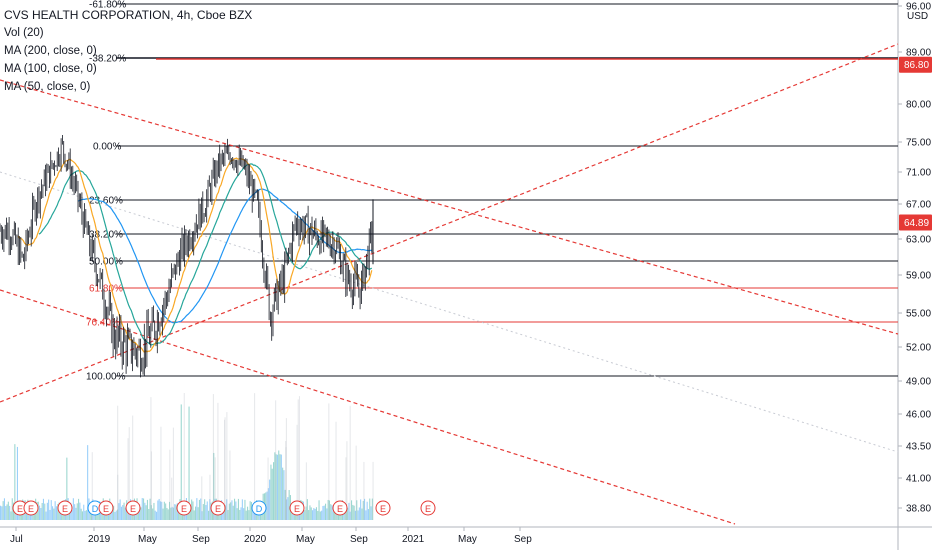 This screenshot has height=550, width=932. What do you see at coordinates (50, 69) in the screenshot?
I see `indicator-ma-100: MA (100, close, 0)` at bounding box center [50, 69].